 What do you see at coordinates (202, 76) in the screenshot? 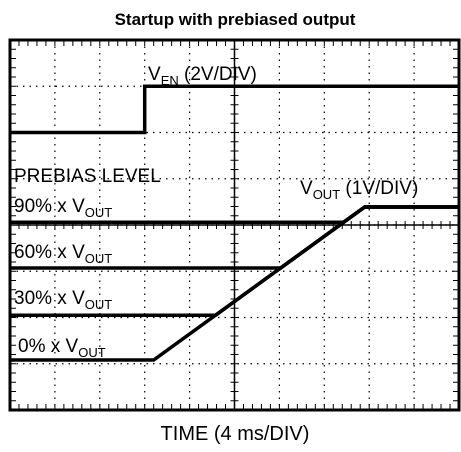
I see `annotation: VEN (2V/DIV)` at bounding box center [202, 76].